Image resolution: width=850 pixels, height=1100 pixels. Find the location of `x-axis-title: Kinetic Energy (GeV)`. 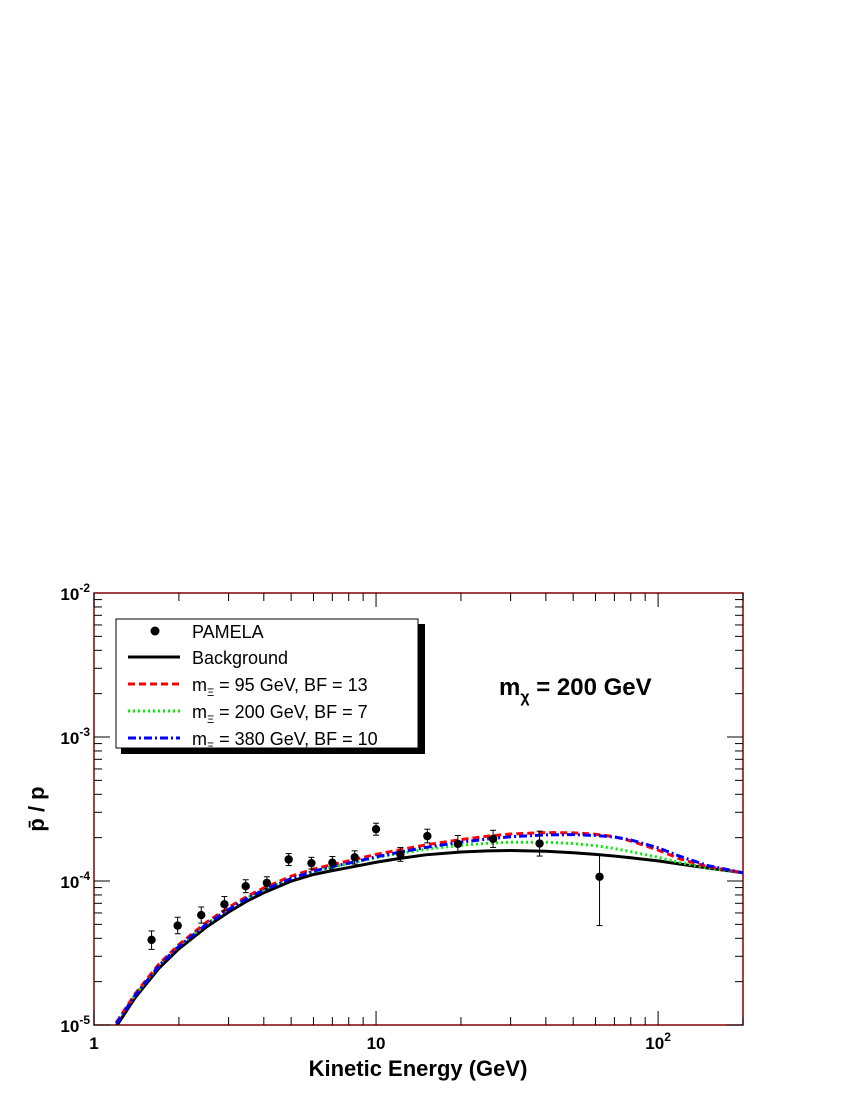

x-axis-title: Kinetic Energy (GeV) is located at coordinates (418, 1068).